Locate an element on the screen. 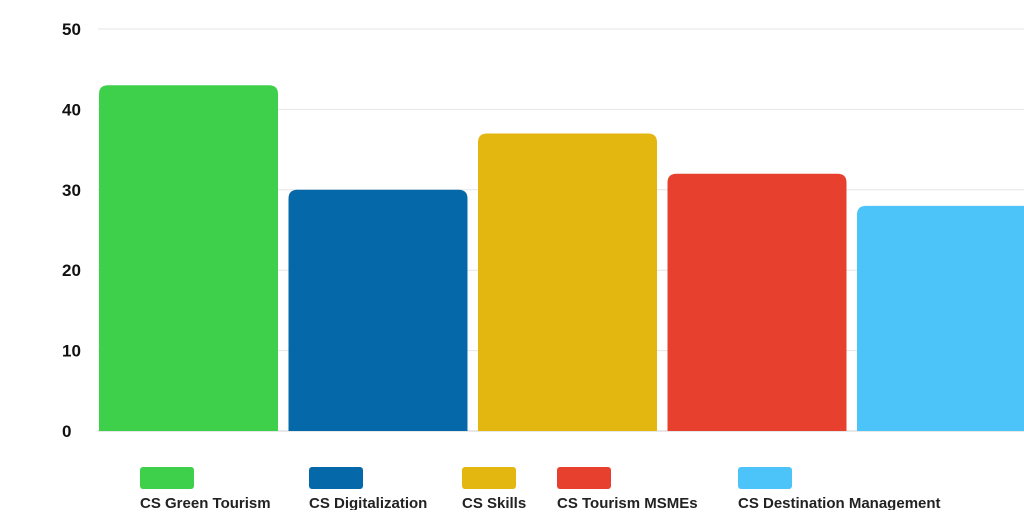 The image size is (1024, 515). bar-cs-digitalization is located at coordinates (378, 310).